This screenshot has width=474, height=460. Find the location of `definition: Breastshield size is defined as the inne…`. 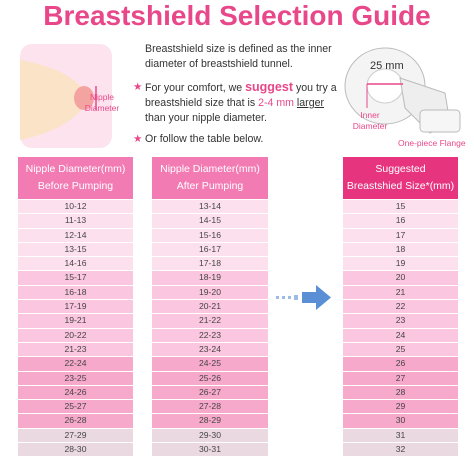

definition: Breastshield size is defined as the inne… is located at coordinates (238, 56).